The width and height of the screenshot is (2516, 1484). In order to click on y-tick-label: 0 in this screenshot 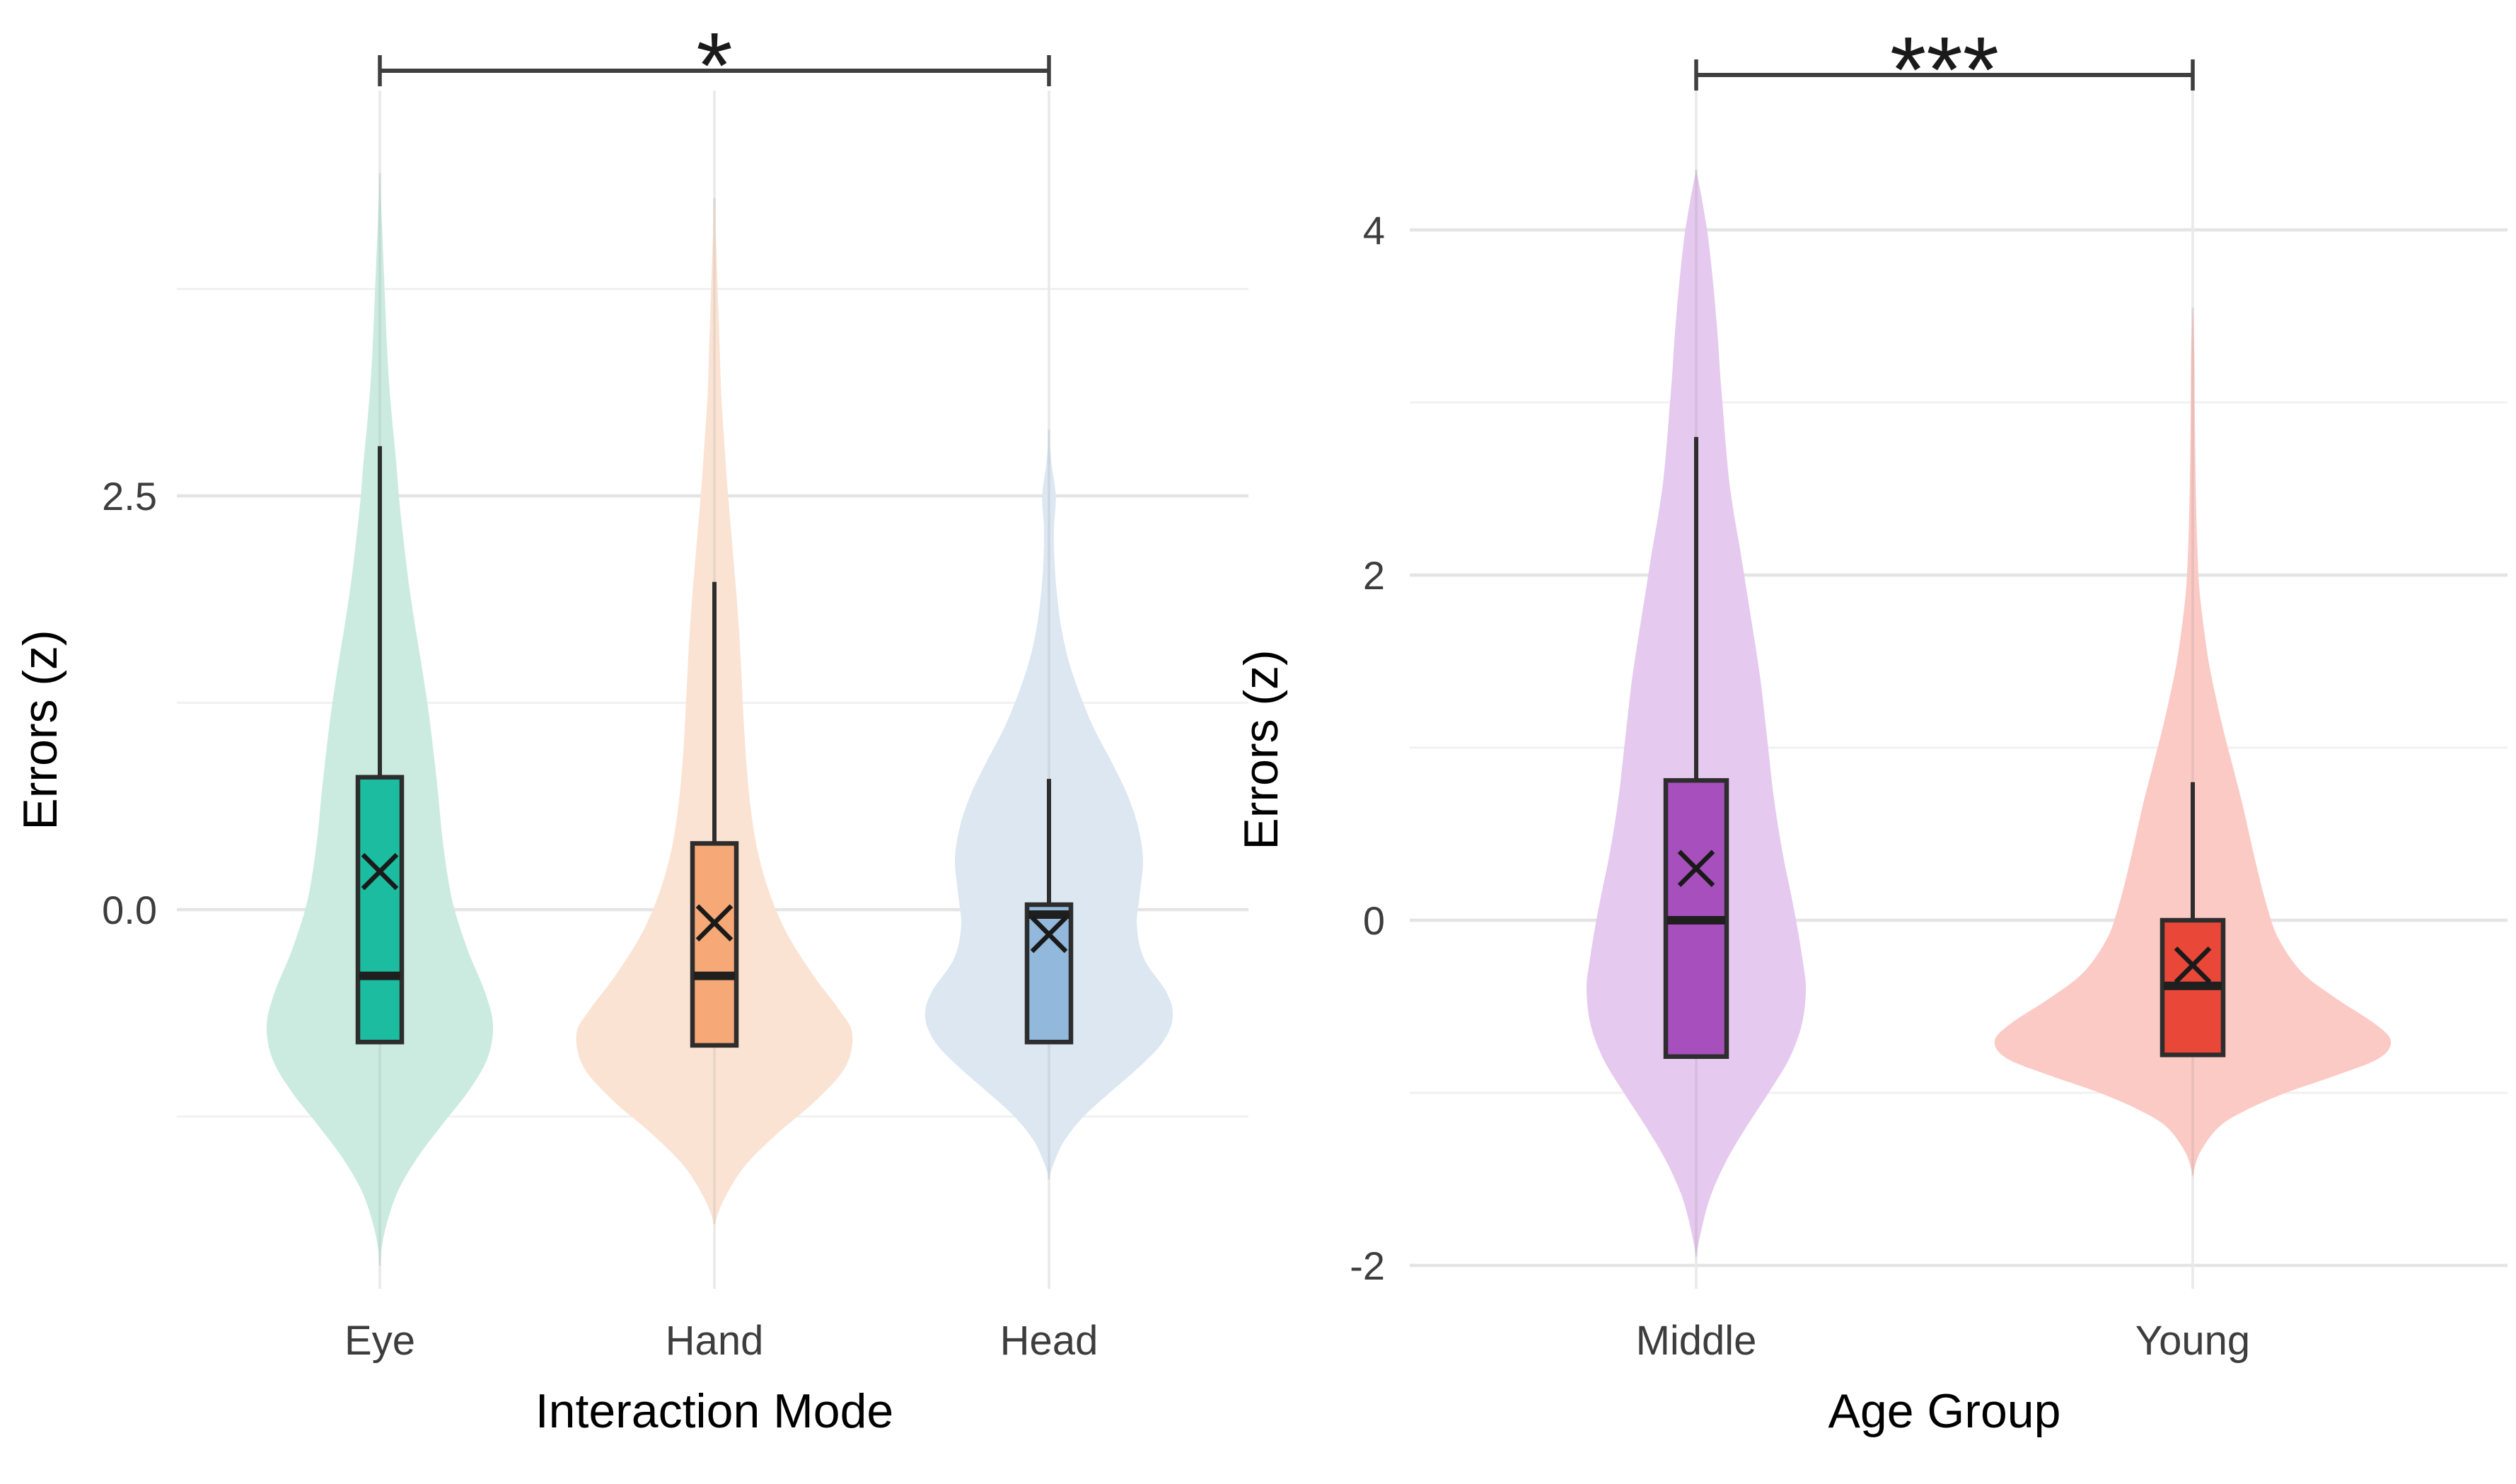, I will do `click(1374, 920)`.